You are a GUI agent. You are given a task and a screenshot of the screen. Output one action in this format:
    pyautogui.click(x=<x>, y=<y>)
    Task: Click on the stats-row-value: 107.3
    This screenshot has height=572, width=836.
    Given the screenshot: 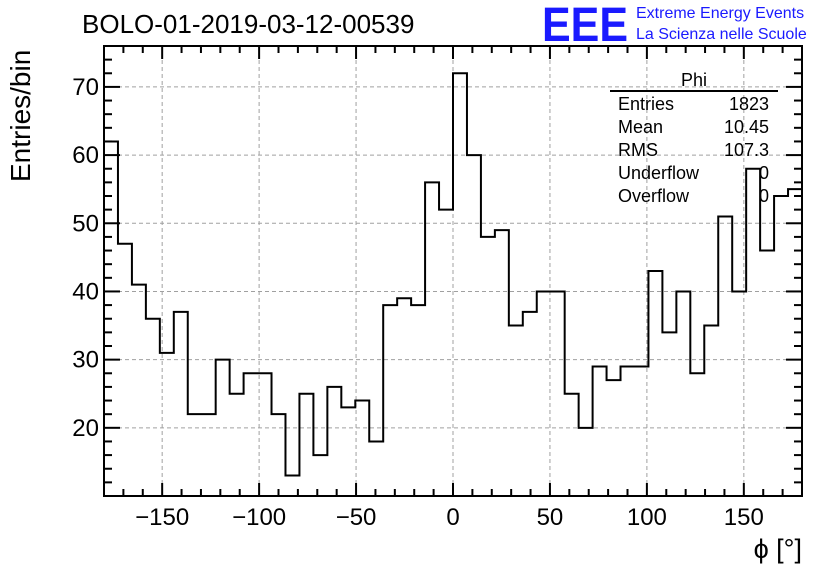 What is the action you would take?
    pyautogui.click(x=746, y=150)
    